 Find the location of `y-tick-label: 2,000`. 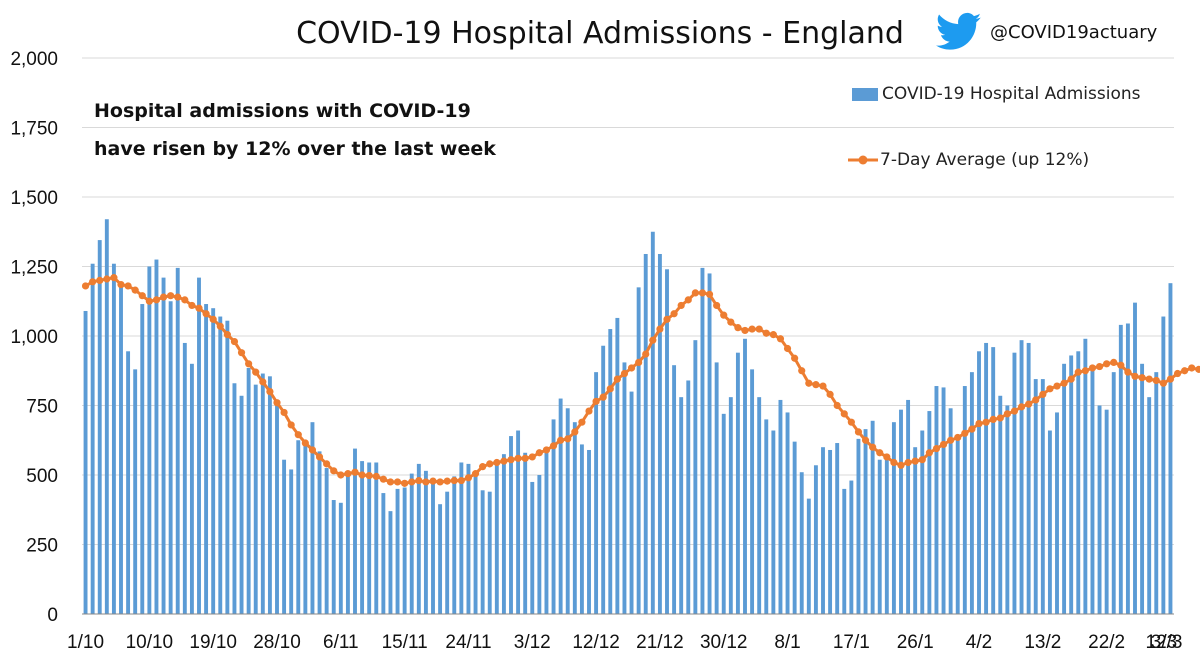

y-tick-label: 2,000 is located at coordinates (34, 59).